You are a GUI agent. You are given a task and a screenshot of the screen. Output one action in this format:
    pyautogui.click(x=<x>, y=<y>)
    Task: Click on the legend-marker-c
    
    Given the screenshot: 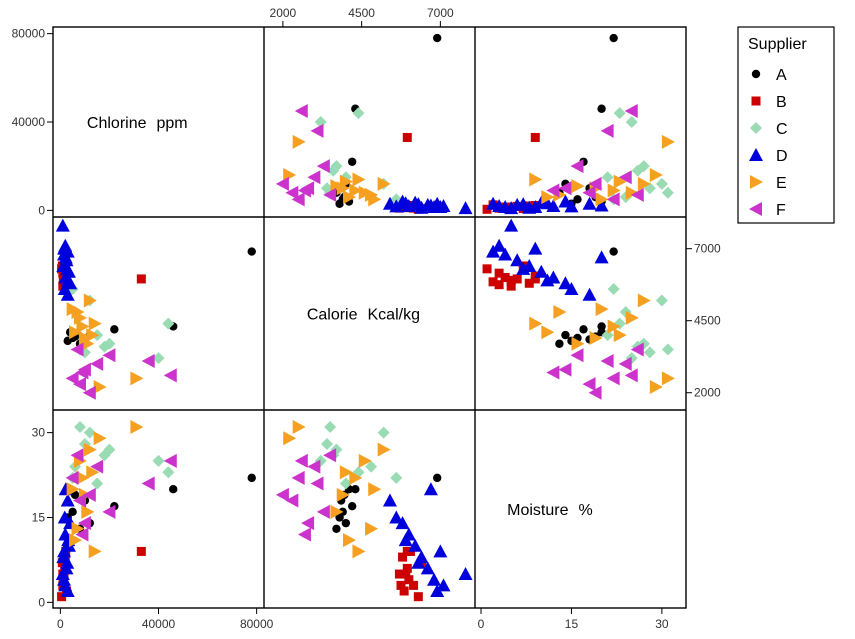 What is the action you would take?
    pyautogui.click(x=756, y=128)
    